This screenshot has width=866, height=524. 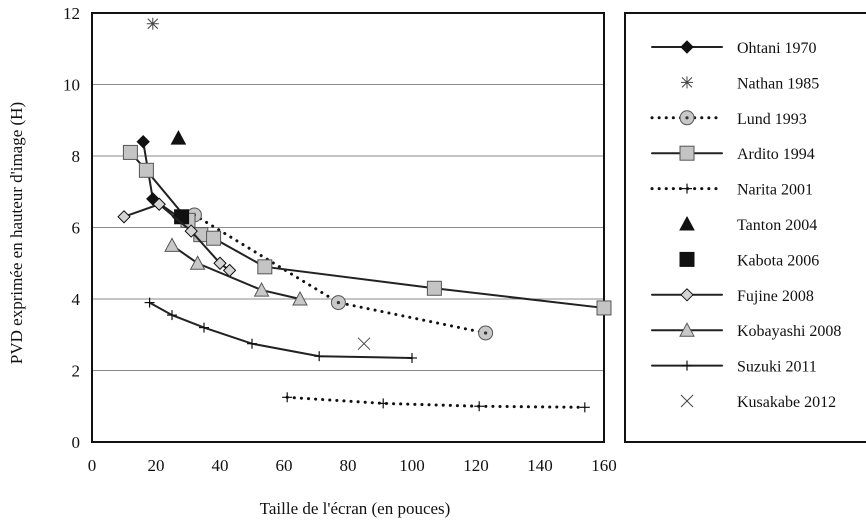 I want to click on series-line-kobayashi-2008, so click(x=236, y=272).